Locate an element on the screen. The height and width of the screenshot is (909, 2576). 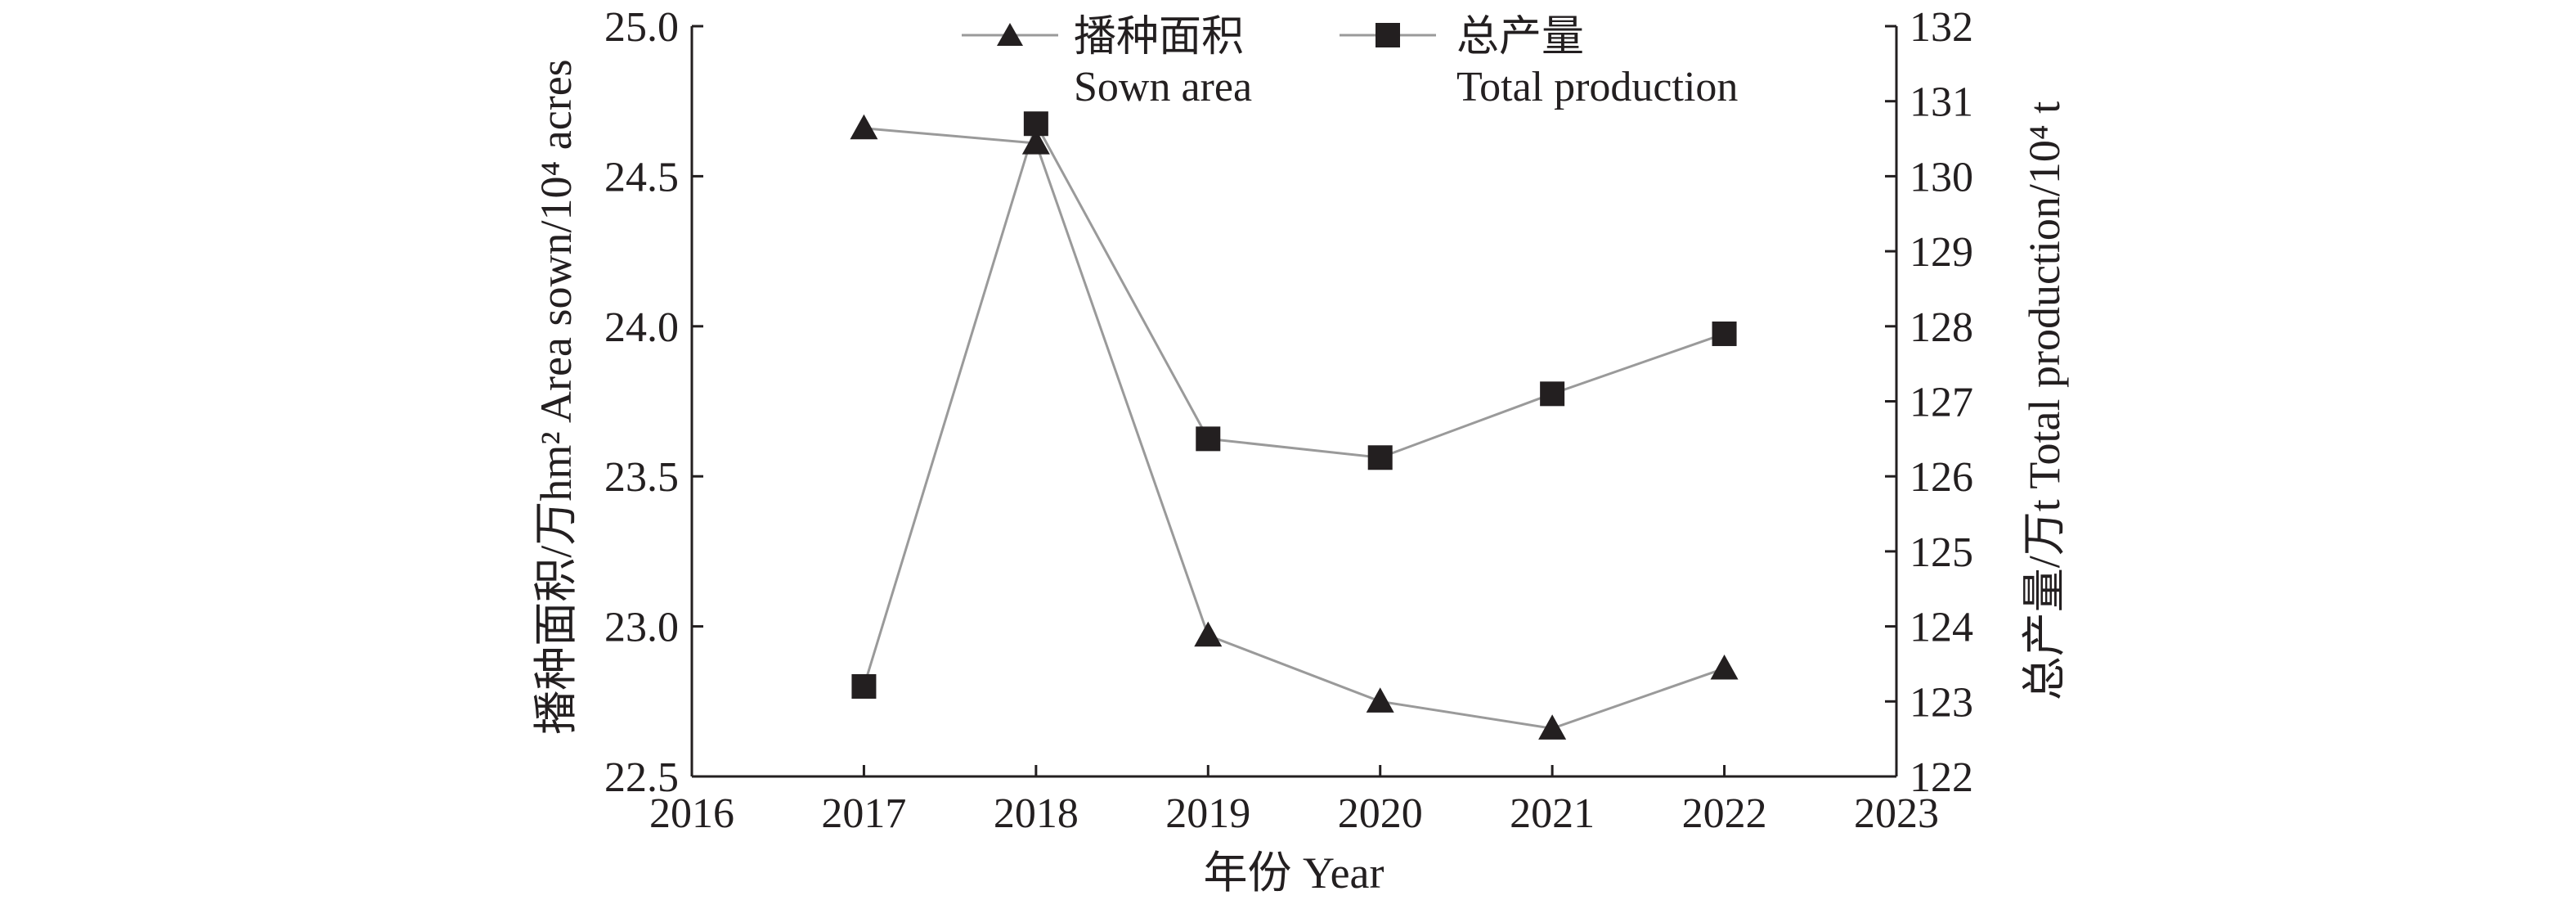
left-y-tick-label: 24.5 is located at coordinates (642, 177).